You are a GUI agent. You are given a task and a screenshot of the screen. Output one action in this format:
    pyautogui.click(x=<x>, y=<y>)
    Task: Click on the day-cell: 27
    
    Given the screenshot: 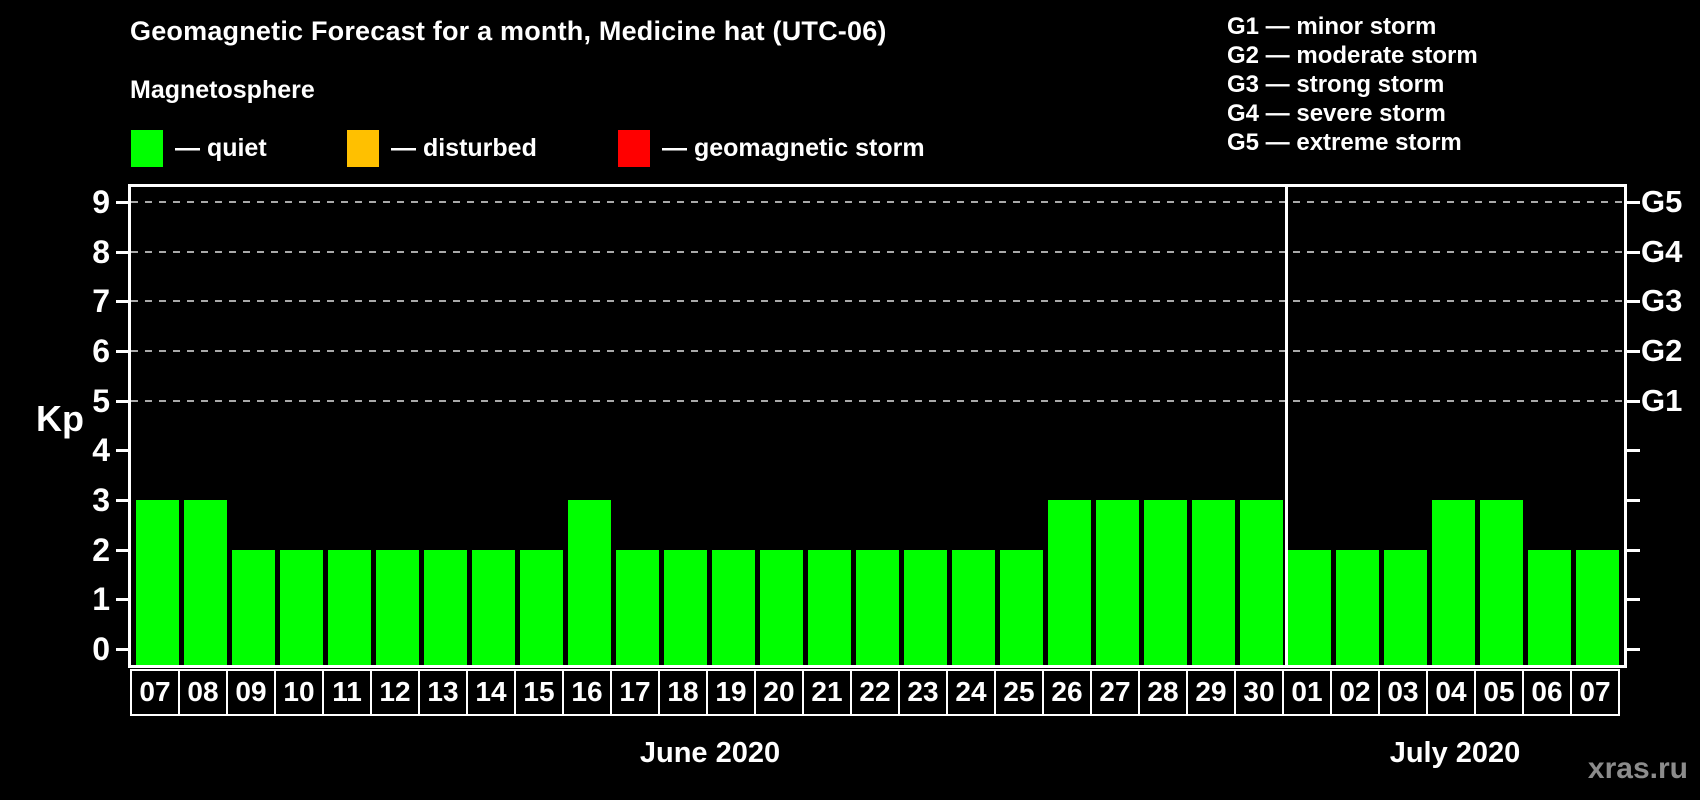 What is the action you would take?
    pyautogui.click(x=1115, y=692)
    